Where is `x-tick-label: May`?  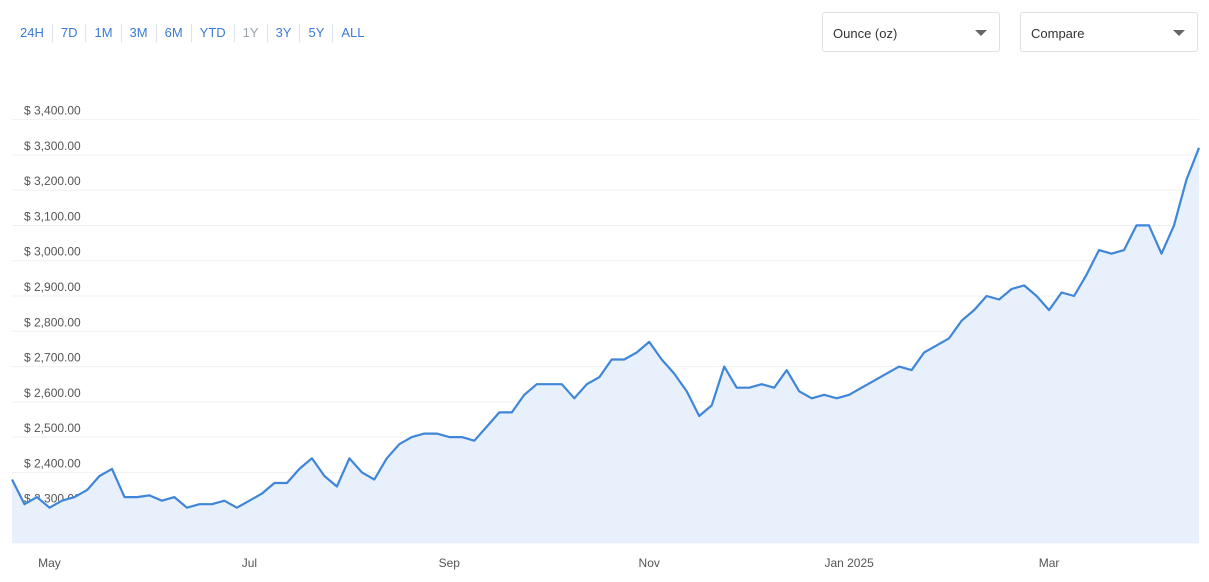 x-tick-label: May is located at coordinates (49, 563).